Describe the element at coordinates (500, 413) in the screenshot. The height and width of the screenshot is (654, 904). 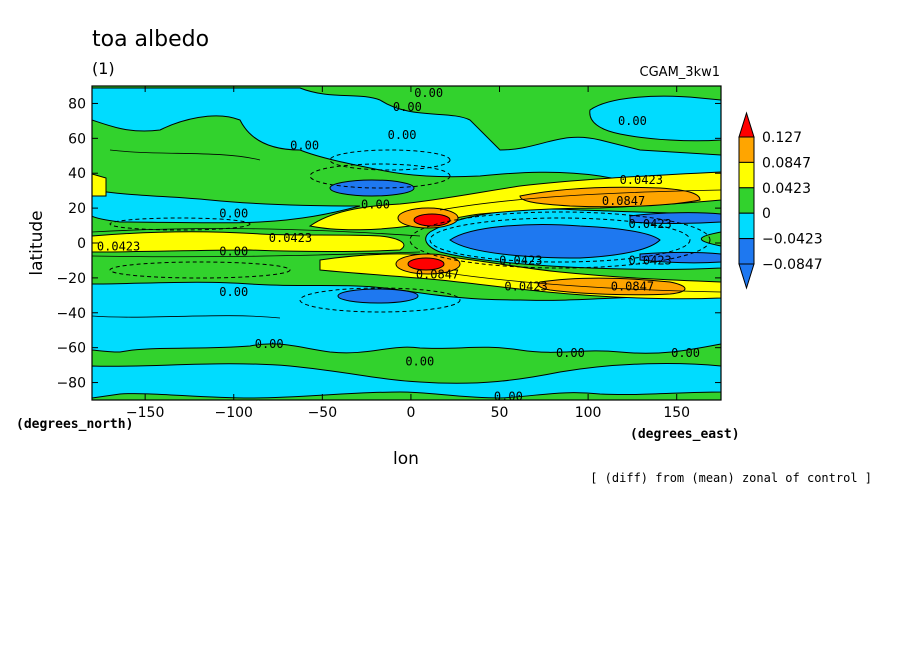
I see `x-tick-label: 50` at that location.